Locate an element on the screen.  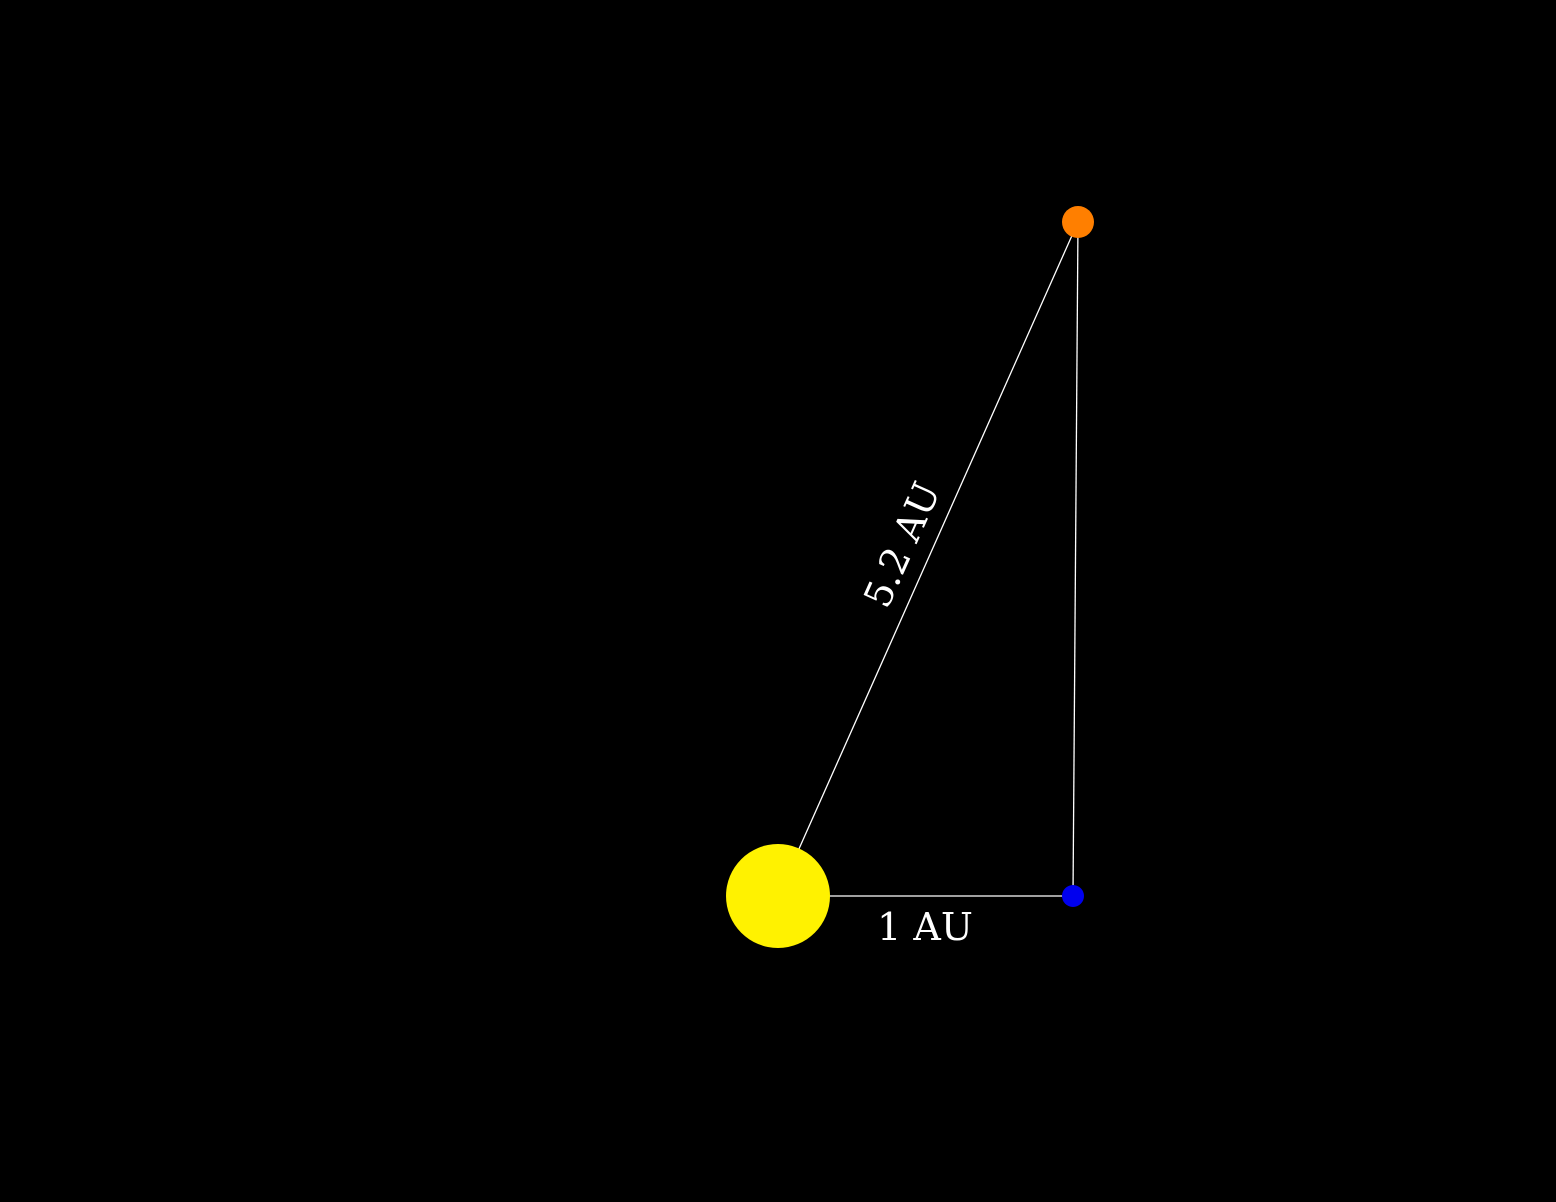
sun-circle is located at coordinates (778, 896).